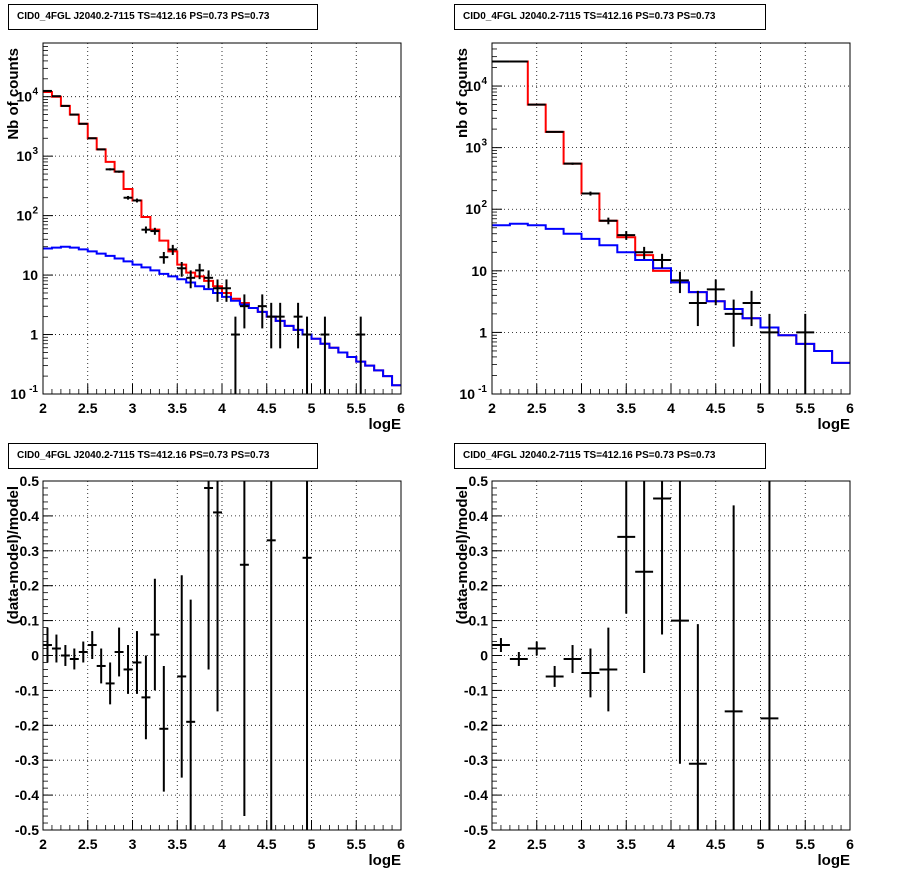 Image resolution: width=898 pixels, height=875 pixels. I want to click on y-tick-label: -0.4, so click(27, 795).